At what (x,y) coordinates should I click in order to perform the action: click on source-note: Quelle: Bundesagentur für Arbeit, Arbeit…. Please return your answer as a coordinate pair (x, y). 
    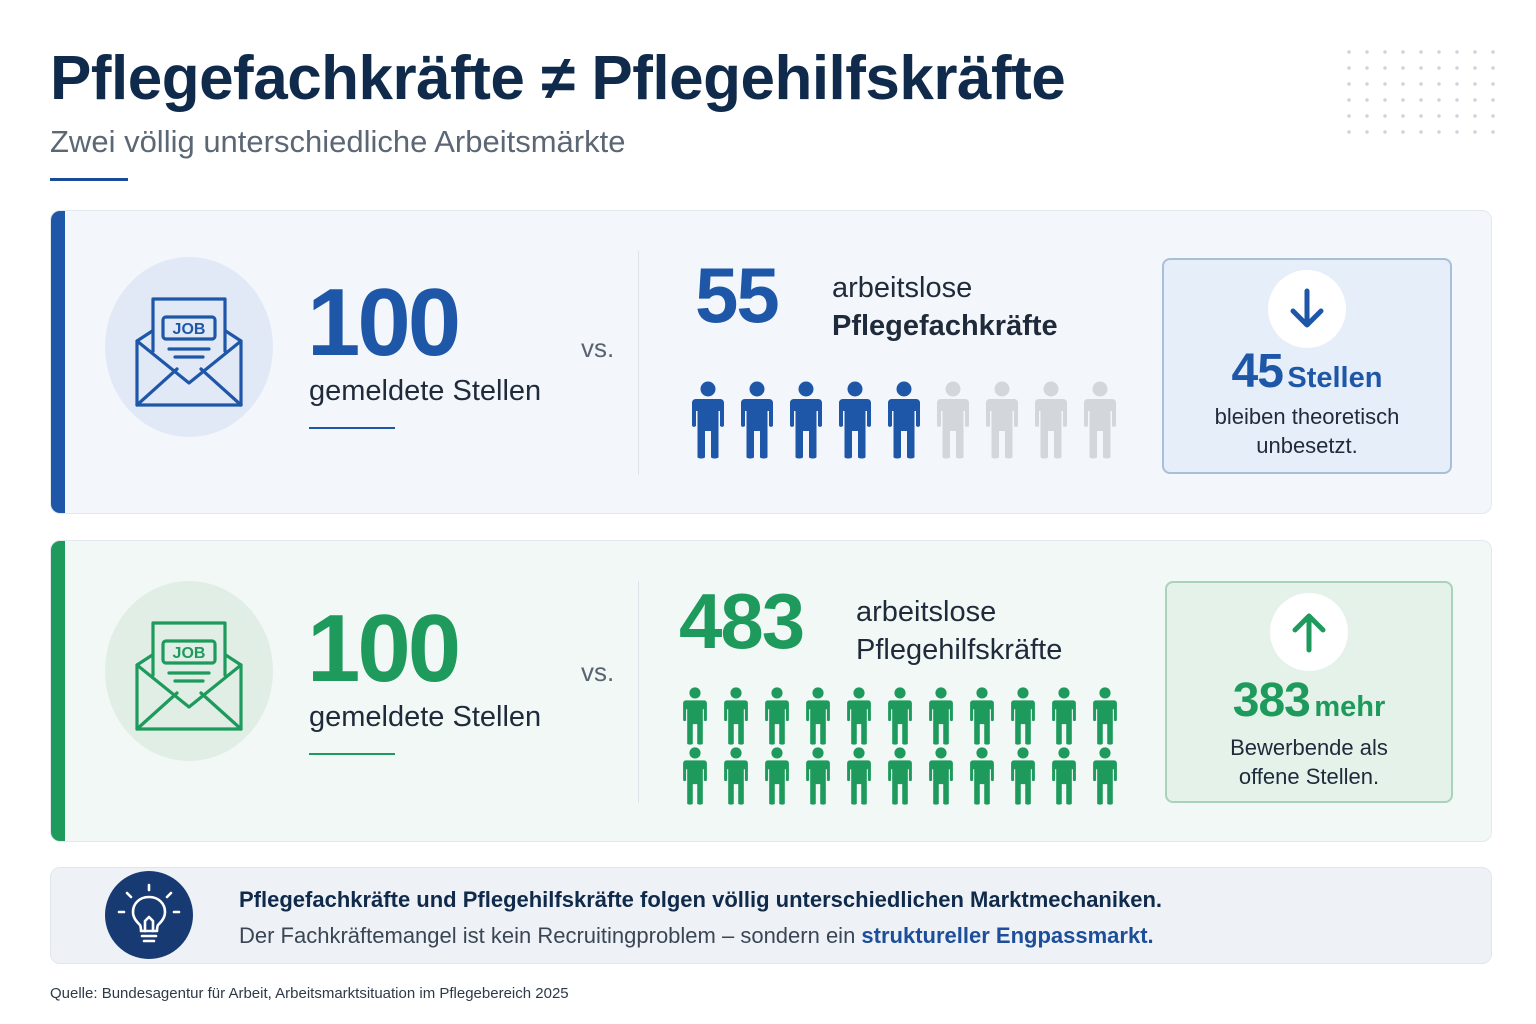
    Looking at the image, I should click on (309, 993).